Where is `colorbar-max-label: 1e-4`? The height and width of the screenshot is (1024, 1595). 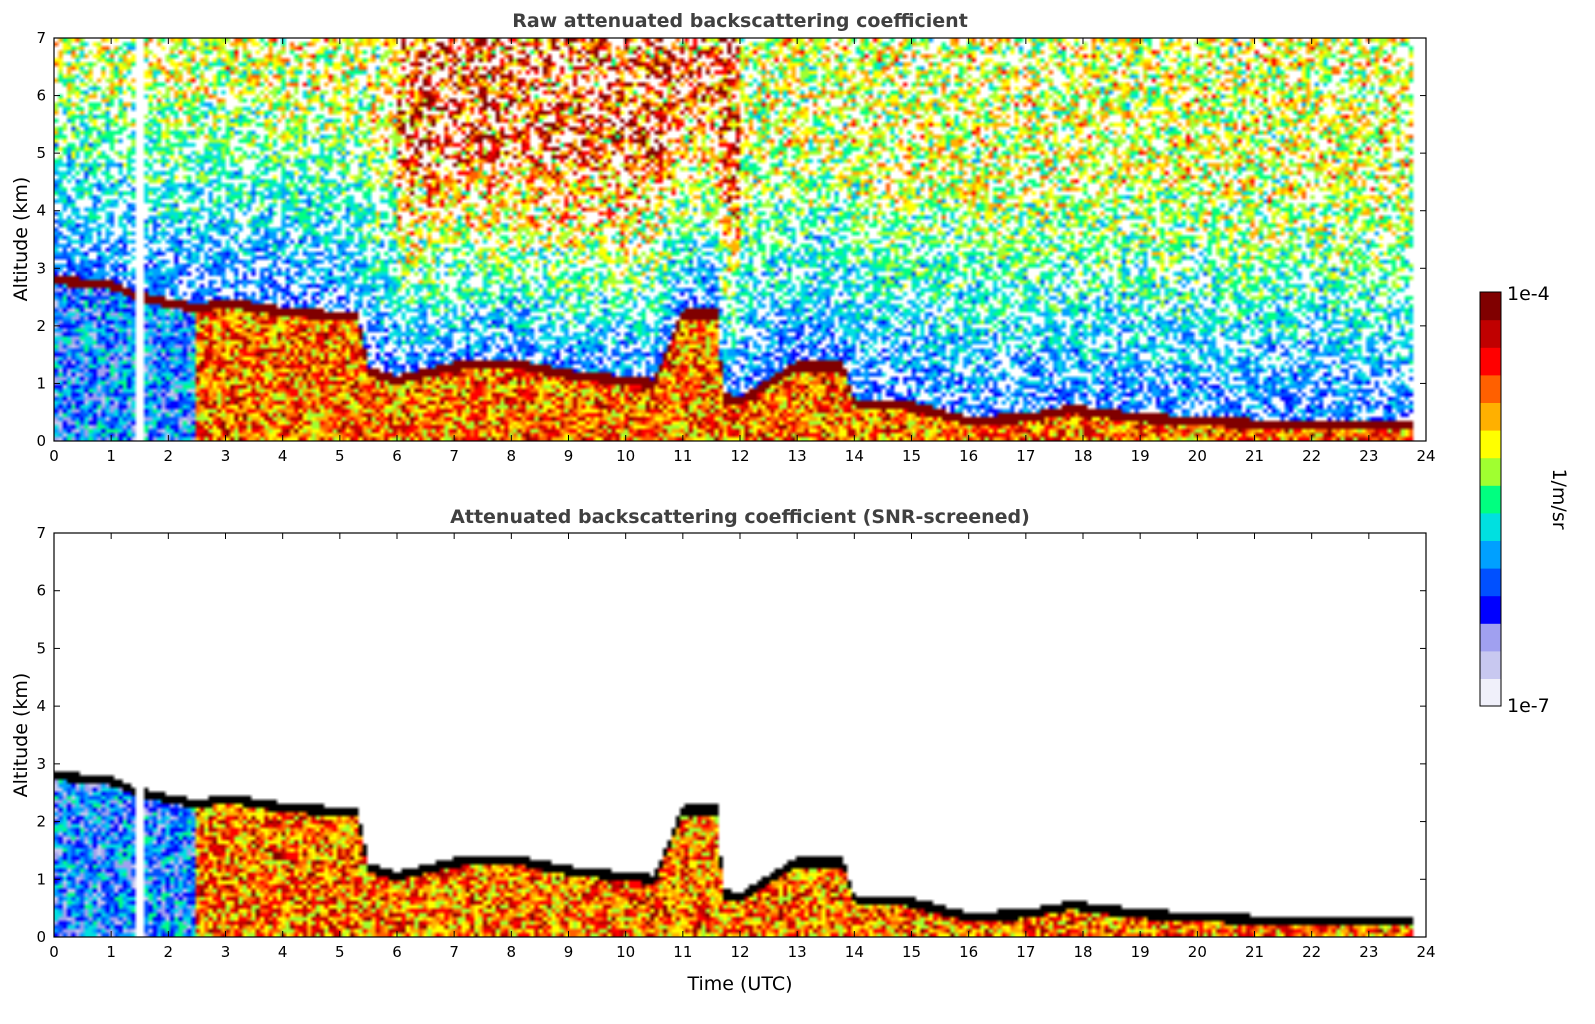
colorbar-max-label: 1e-4 is located at coordinates (1528, 294).